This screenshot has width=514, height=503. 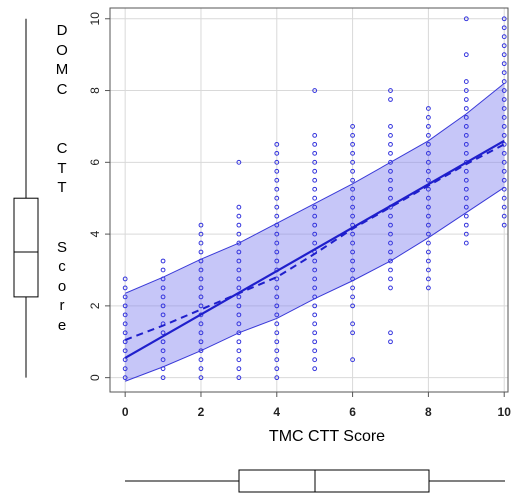 What do you see at coordinates (428, 412) in the screenshot?
I see `x-tick-label: 8` at bounding box center [428, 412].